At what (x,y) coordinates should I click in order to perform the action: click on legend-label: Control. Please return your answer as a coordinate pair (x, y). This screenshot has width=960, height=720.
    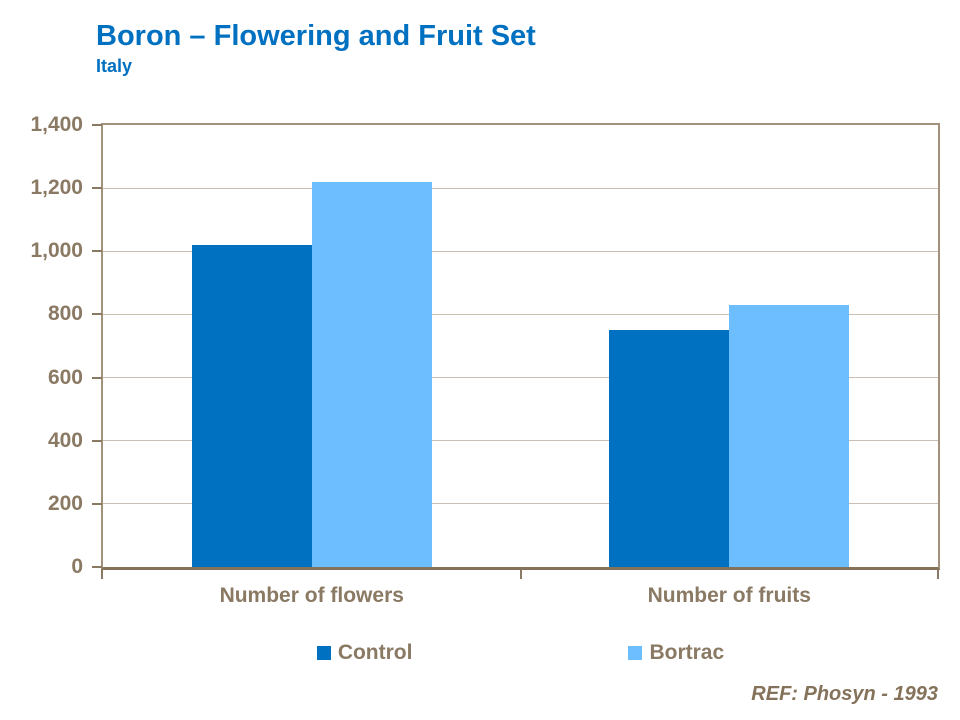
    Looking at the image, I should click on (375, 652).